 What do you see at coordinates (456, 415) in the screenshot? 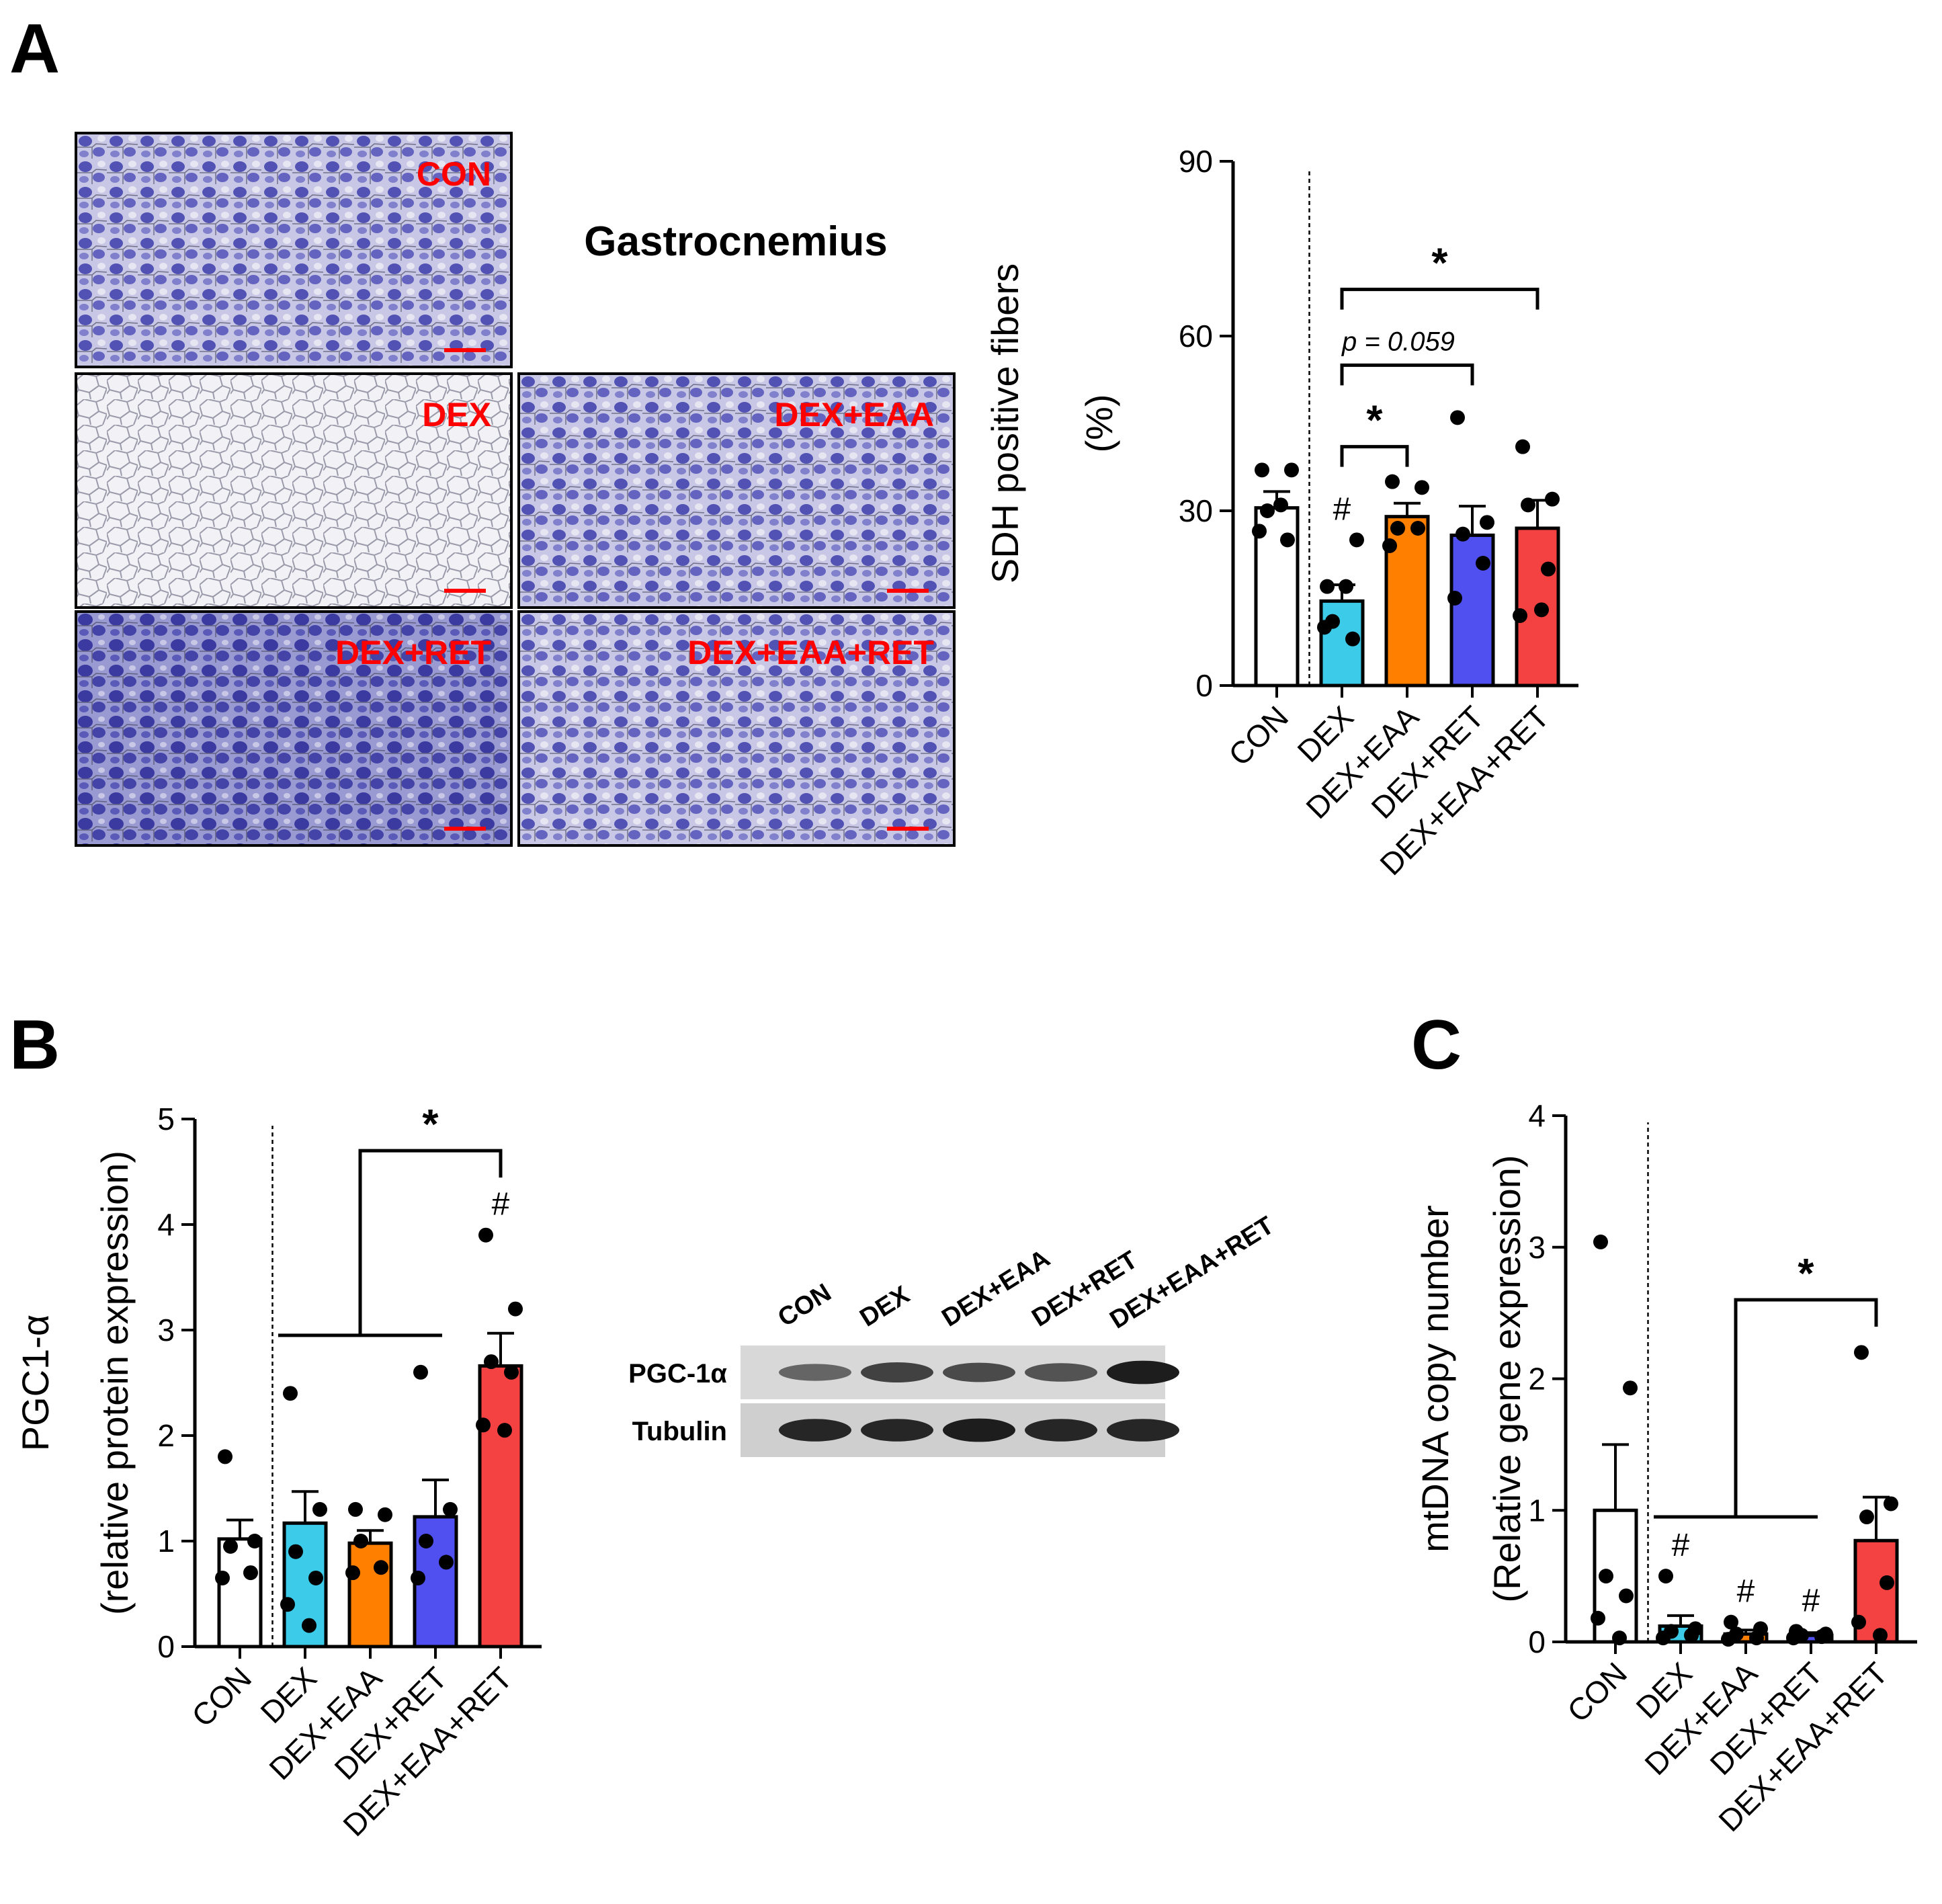
I see `micrograph-label: DEX` at bounding box center [456, 415].